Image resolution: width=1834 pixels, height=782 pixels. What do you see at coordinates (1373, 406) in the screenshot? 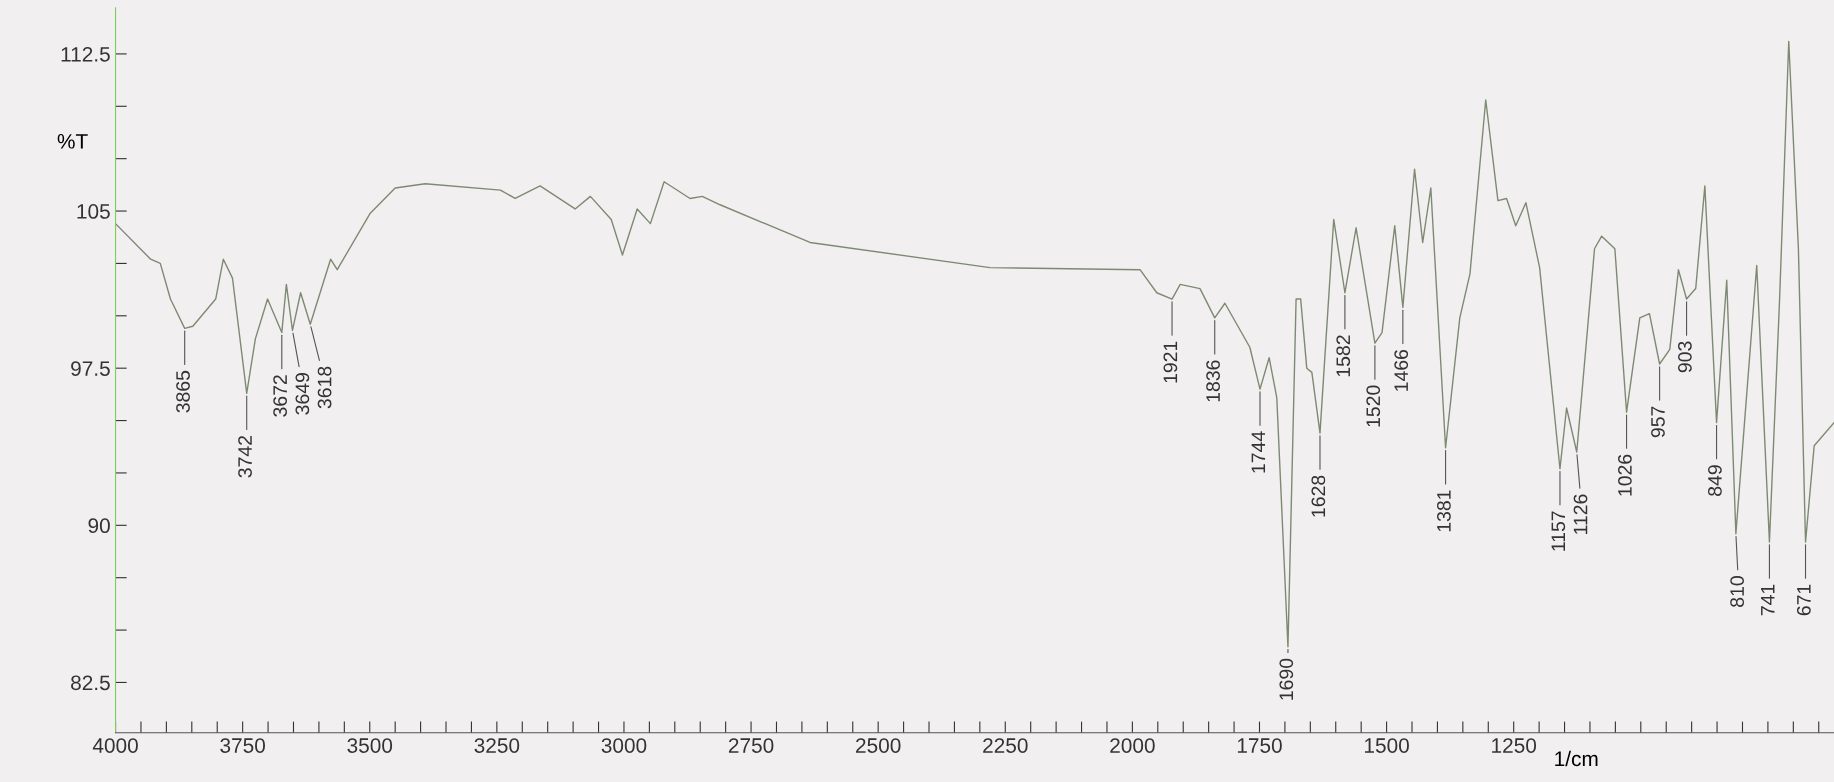
I see `annotation: 1520` at bounding box center [1373, 406].